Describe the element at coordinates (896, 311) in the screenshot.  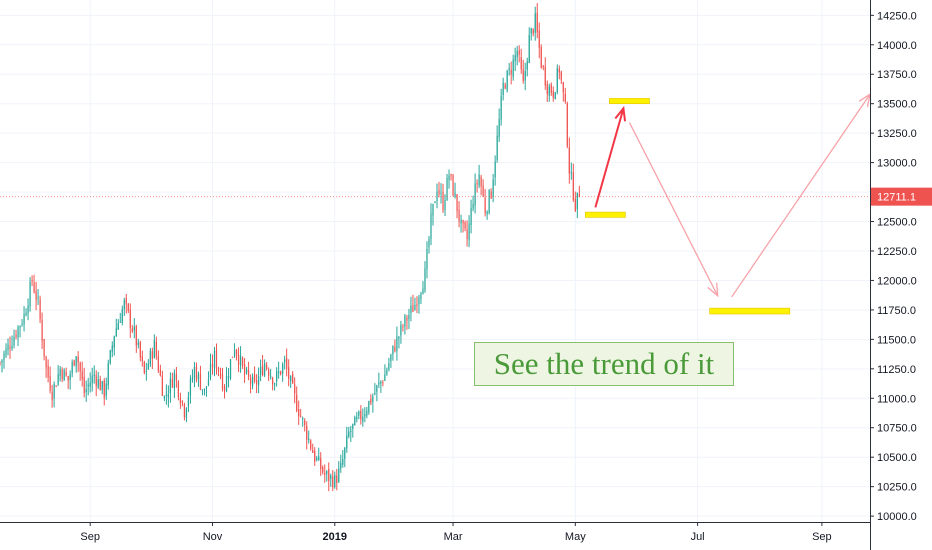
I see `price-tick-label: 11750.0` at that location.